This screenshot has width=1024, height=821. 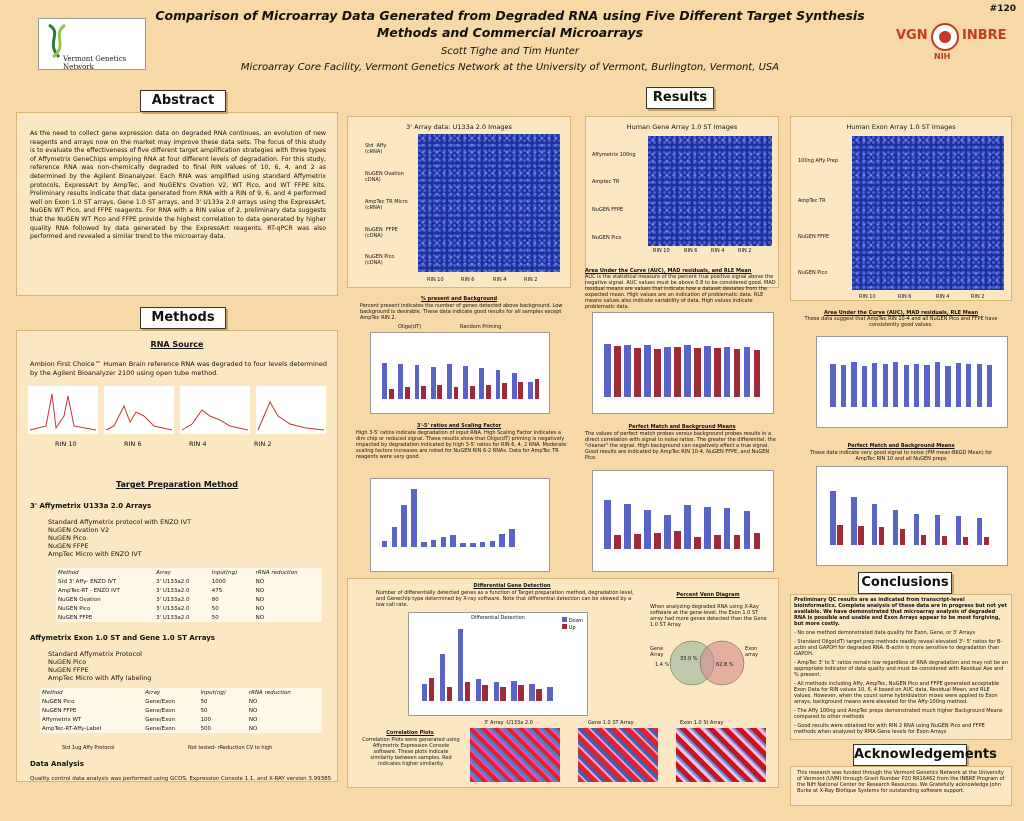 I want to click on table-note: Std 1ug Affy Protocol, so click(x=88, y=748).